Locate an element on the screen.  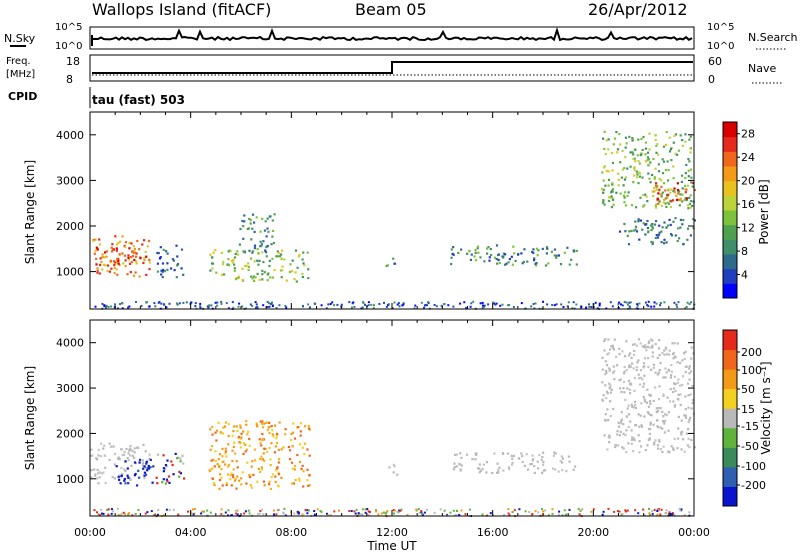
colorbar-swatch is located at coordinates (730, 247).